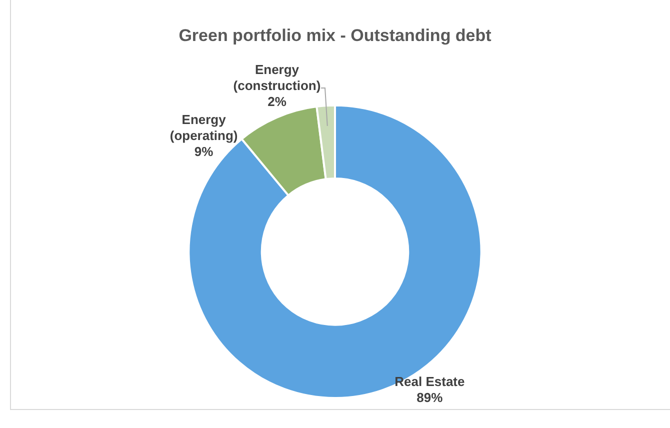  I want to click on slice-label: Energy (operating), so click(204, 127).